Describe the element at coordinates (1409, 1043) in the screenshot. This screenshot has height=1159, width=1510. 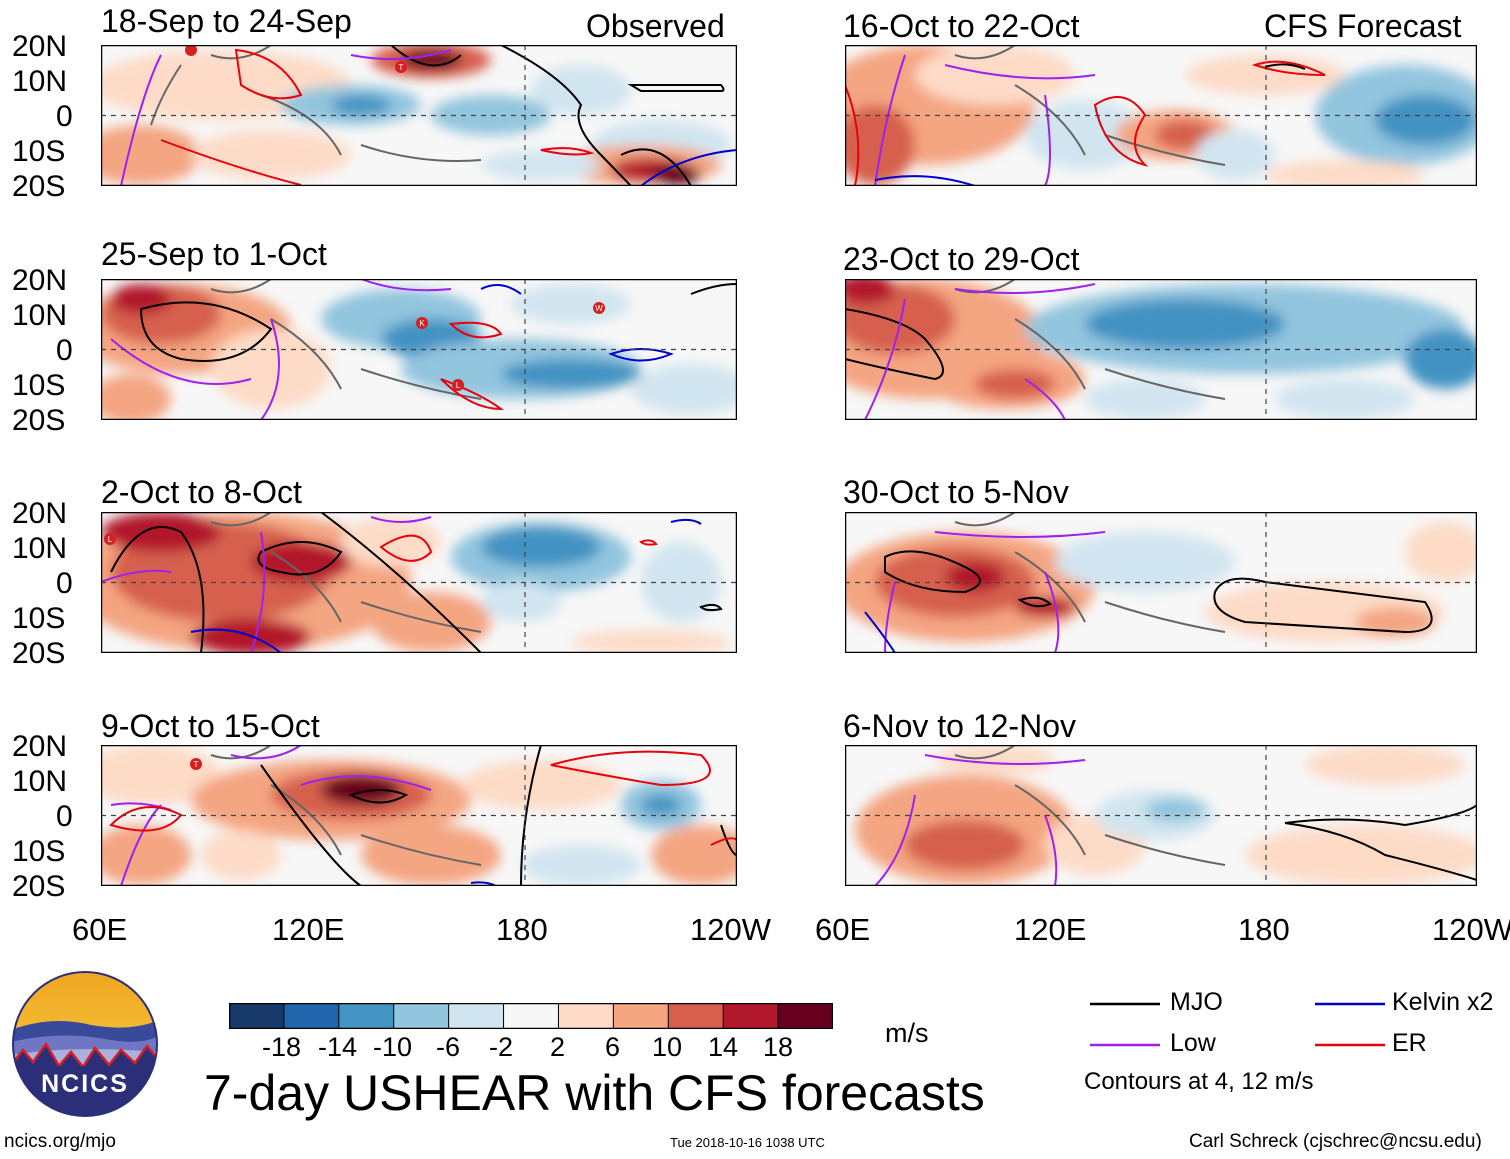
I see `er-legend-label: ER` at that location.